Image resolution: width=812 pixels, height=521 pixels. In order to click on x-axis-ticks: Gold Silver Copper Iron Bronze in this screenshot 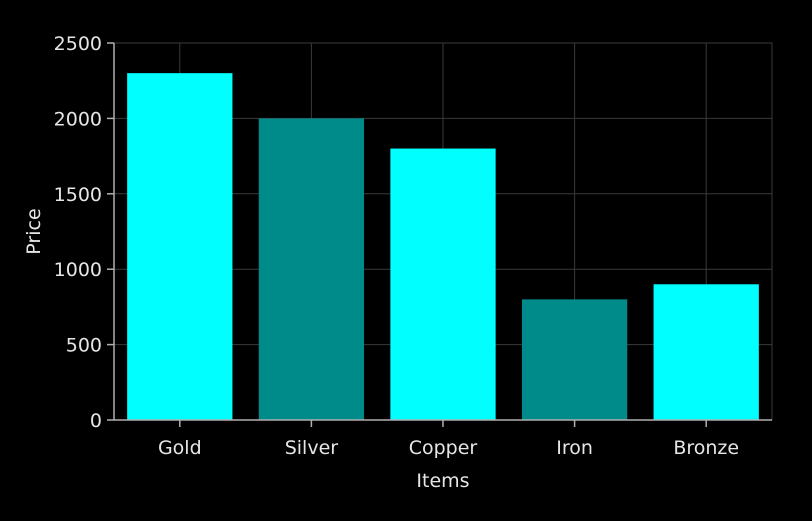, I will do `click(448, 439)`.